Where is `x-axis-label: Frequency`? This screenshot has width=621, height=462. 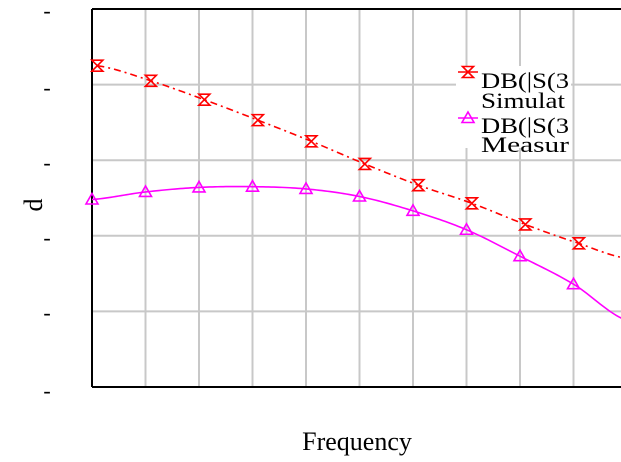 x-axis-label: Frequency is located at coordinates (357, 441).